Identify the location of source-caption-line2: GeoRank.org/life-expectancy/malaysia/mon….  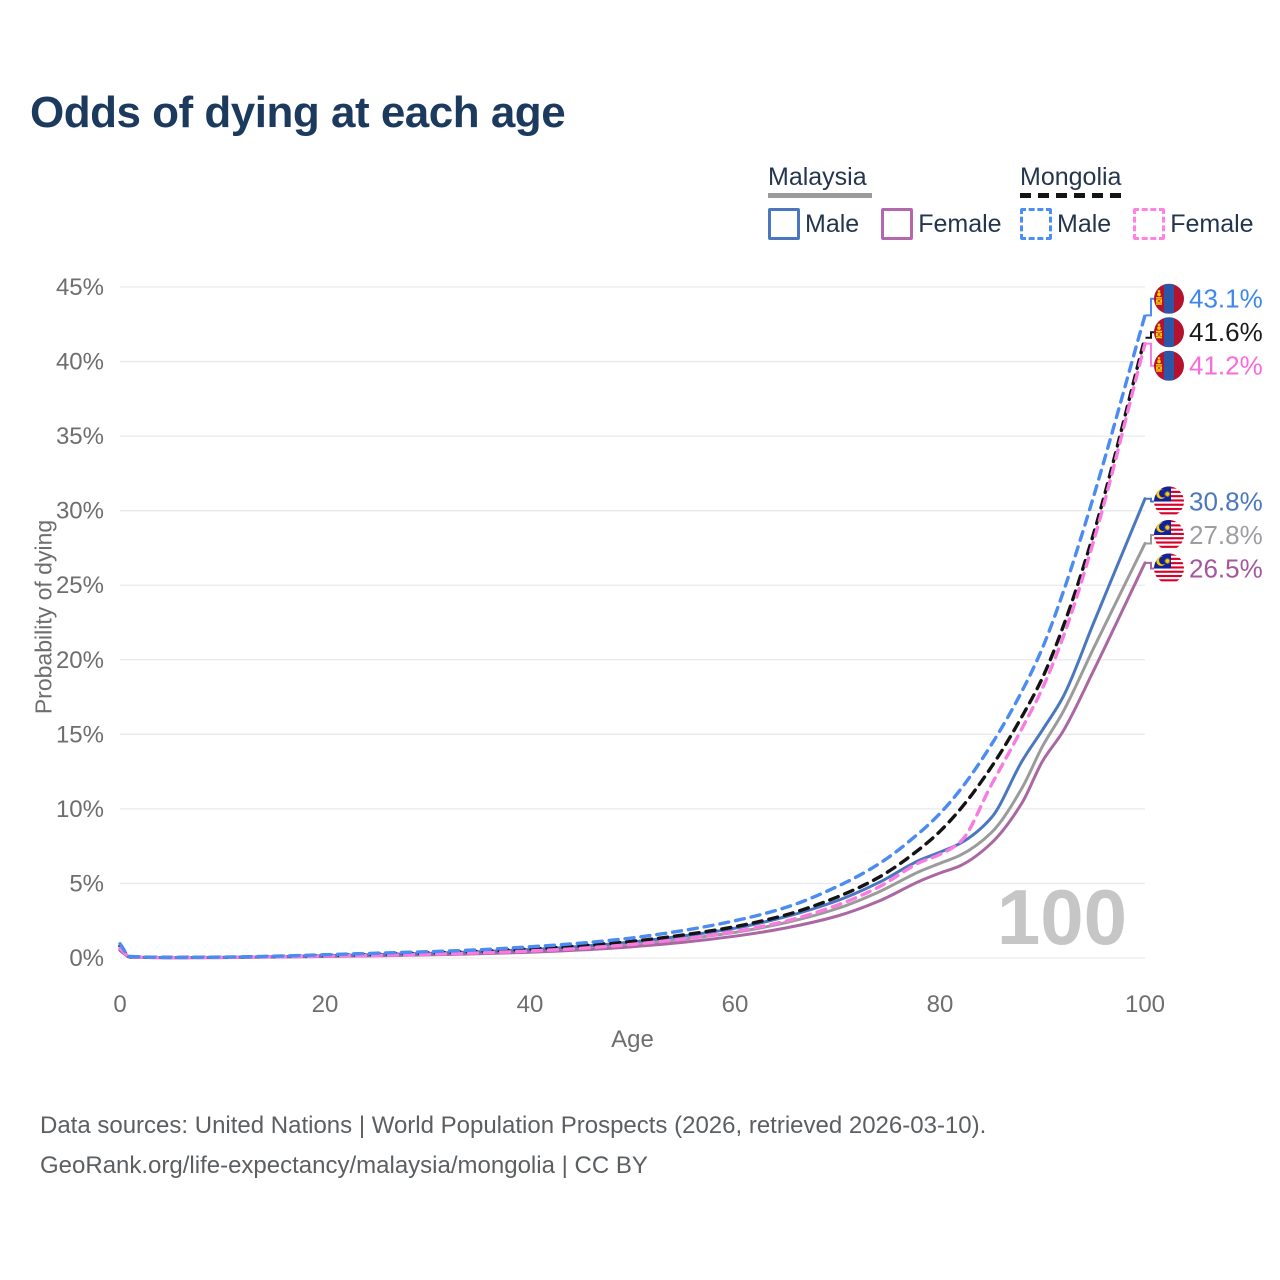
(344, 1165).